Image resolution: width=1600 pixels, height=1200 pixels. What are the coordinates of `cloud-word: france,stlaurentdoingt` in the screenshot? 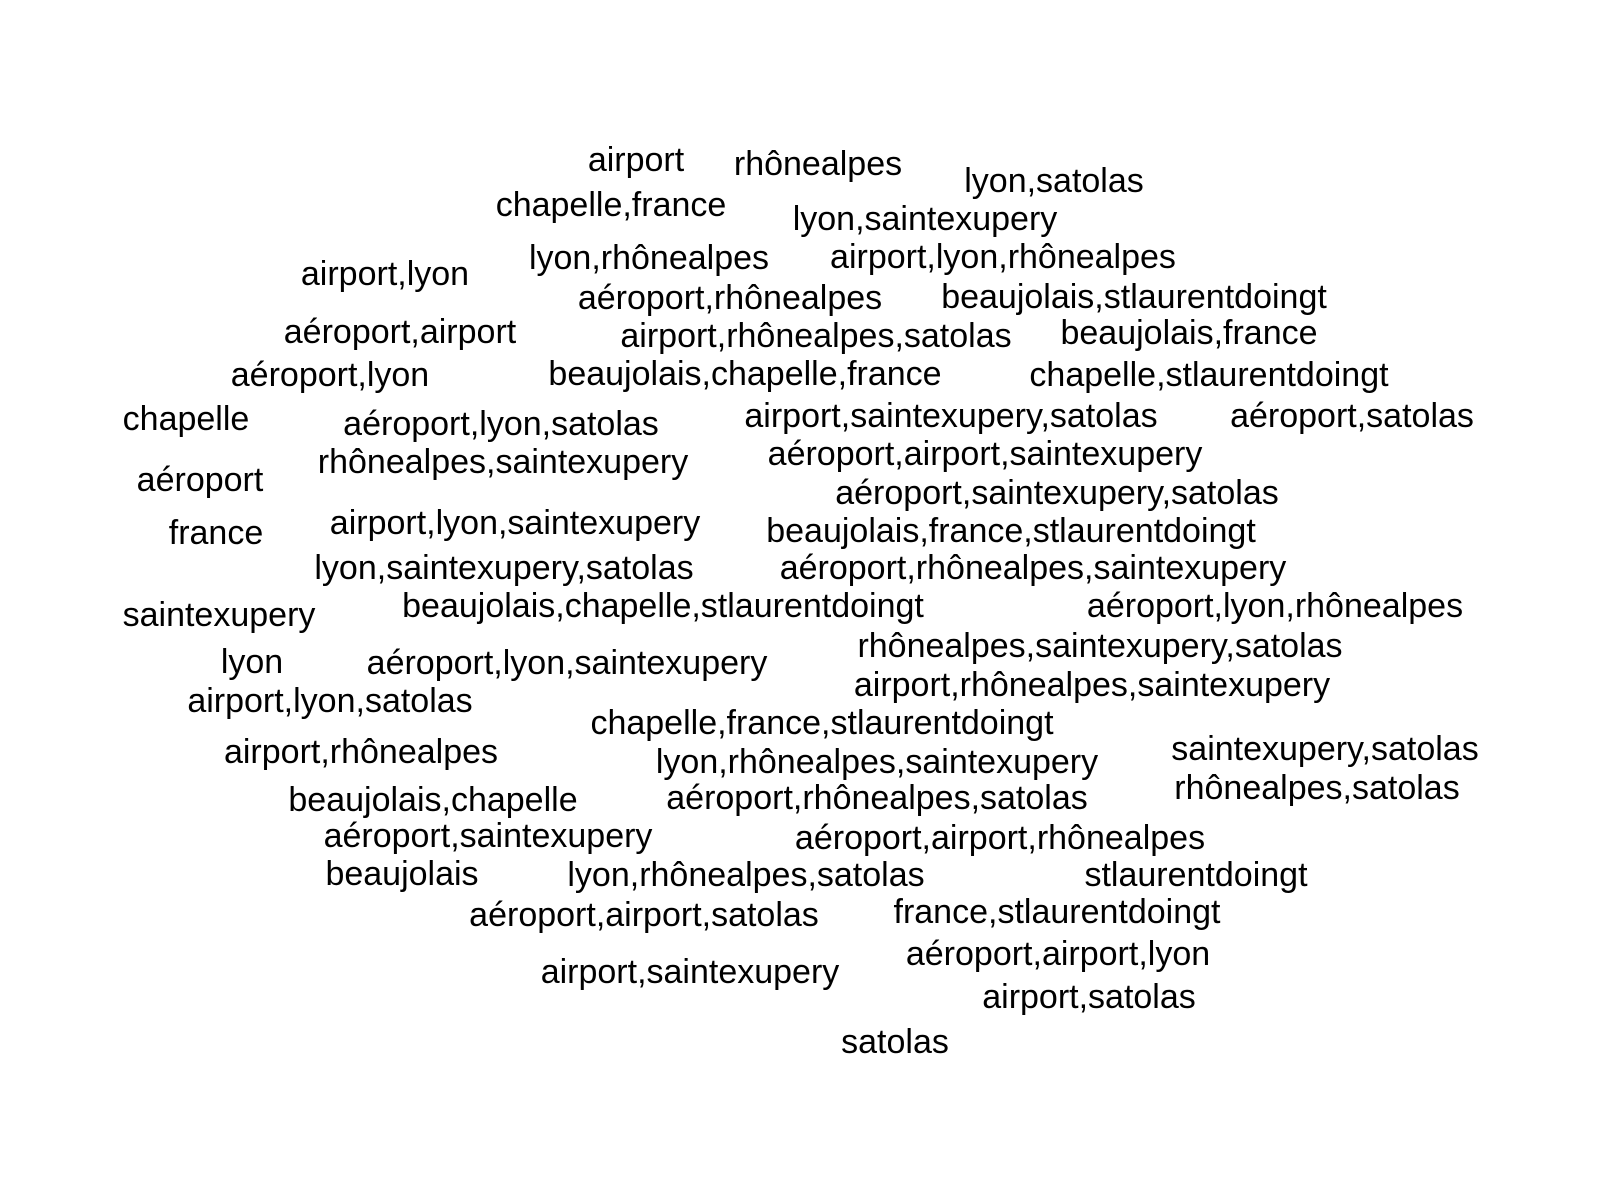 It's located at (1057, 912).